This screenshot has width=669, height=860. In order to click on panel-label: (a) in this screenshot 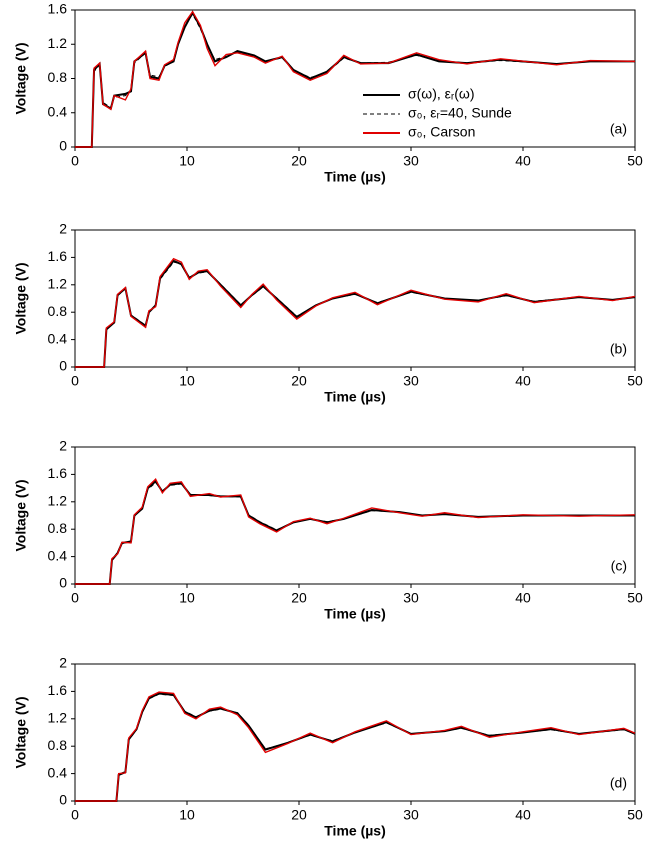, I will do `click(618, 129)`.